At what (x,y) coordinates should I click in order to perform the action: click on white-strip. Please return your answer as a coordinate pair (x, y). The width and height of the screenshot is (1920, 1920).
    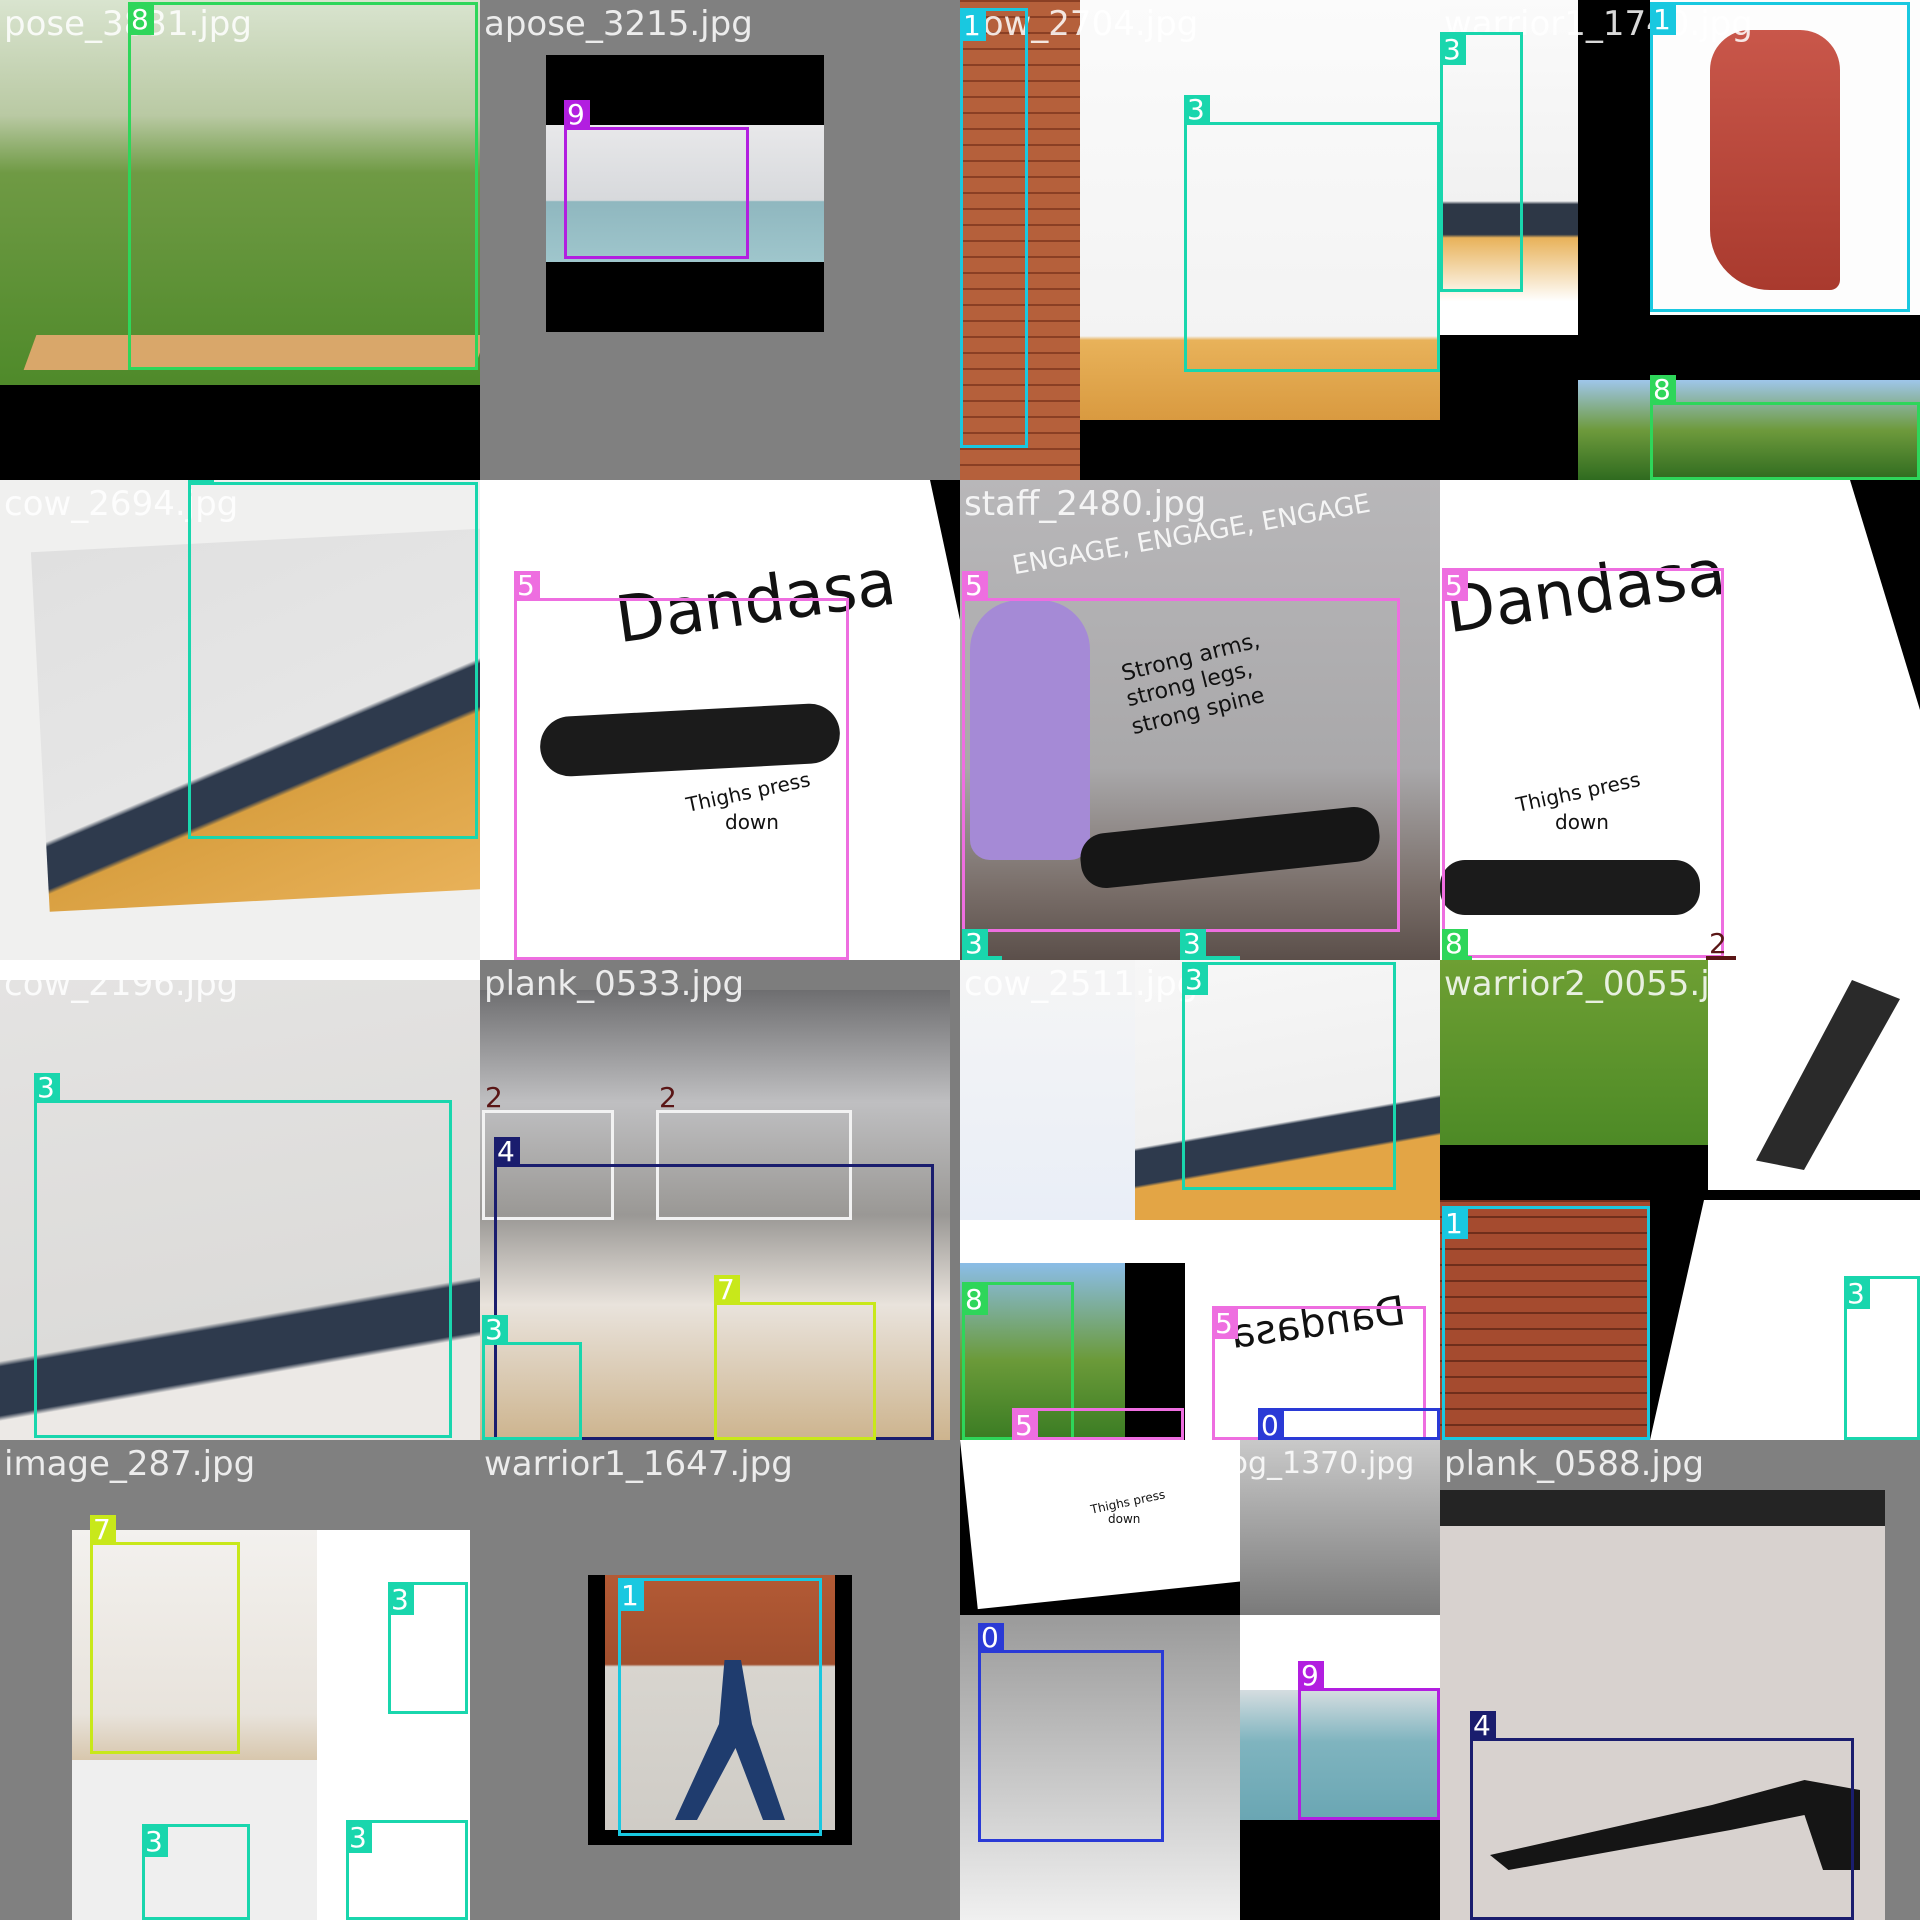
    Looking at the image, I should click on (1340, 1652).